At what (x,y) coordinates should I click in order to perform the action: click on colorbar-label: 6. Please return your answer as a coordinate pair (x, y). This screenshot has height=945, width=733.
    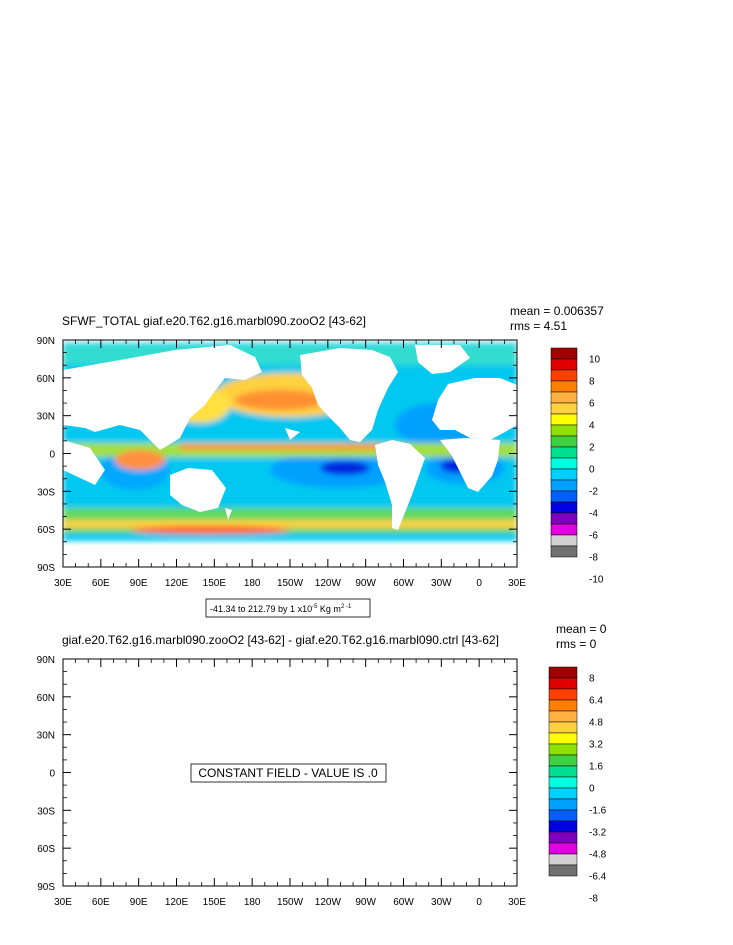
    Looking at the image, I should click on (592, 404).